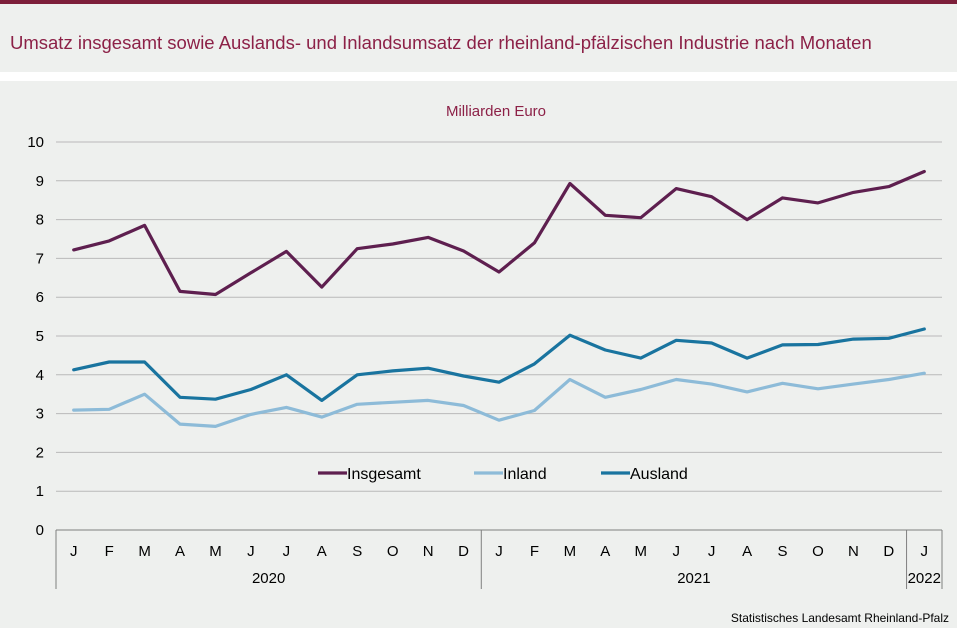 The image size is (957, 628). What do you see at coordinates (40, 491) in the screenshot?
I see `y-tick-label: 1` at bounding box center [40, 491].